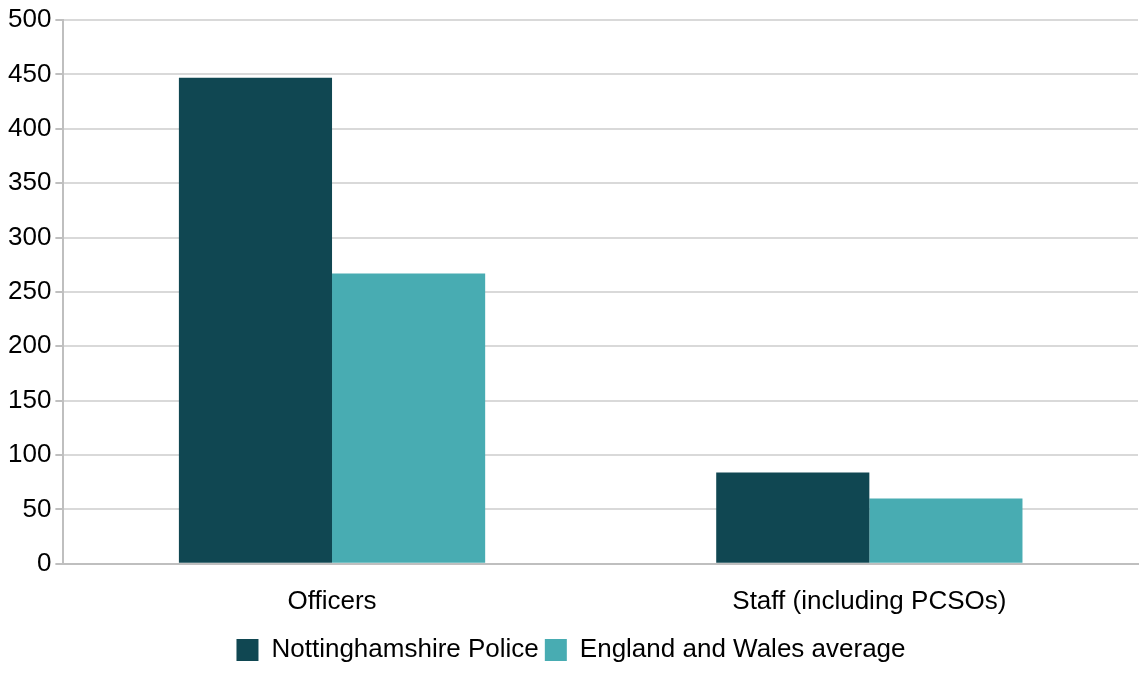  Describe the element at coordinates (29, 181) in the screenshot. I see `y-tick-label: 350` at that location.